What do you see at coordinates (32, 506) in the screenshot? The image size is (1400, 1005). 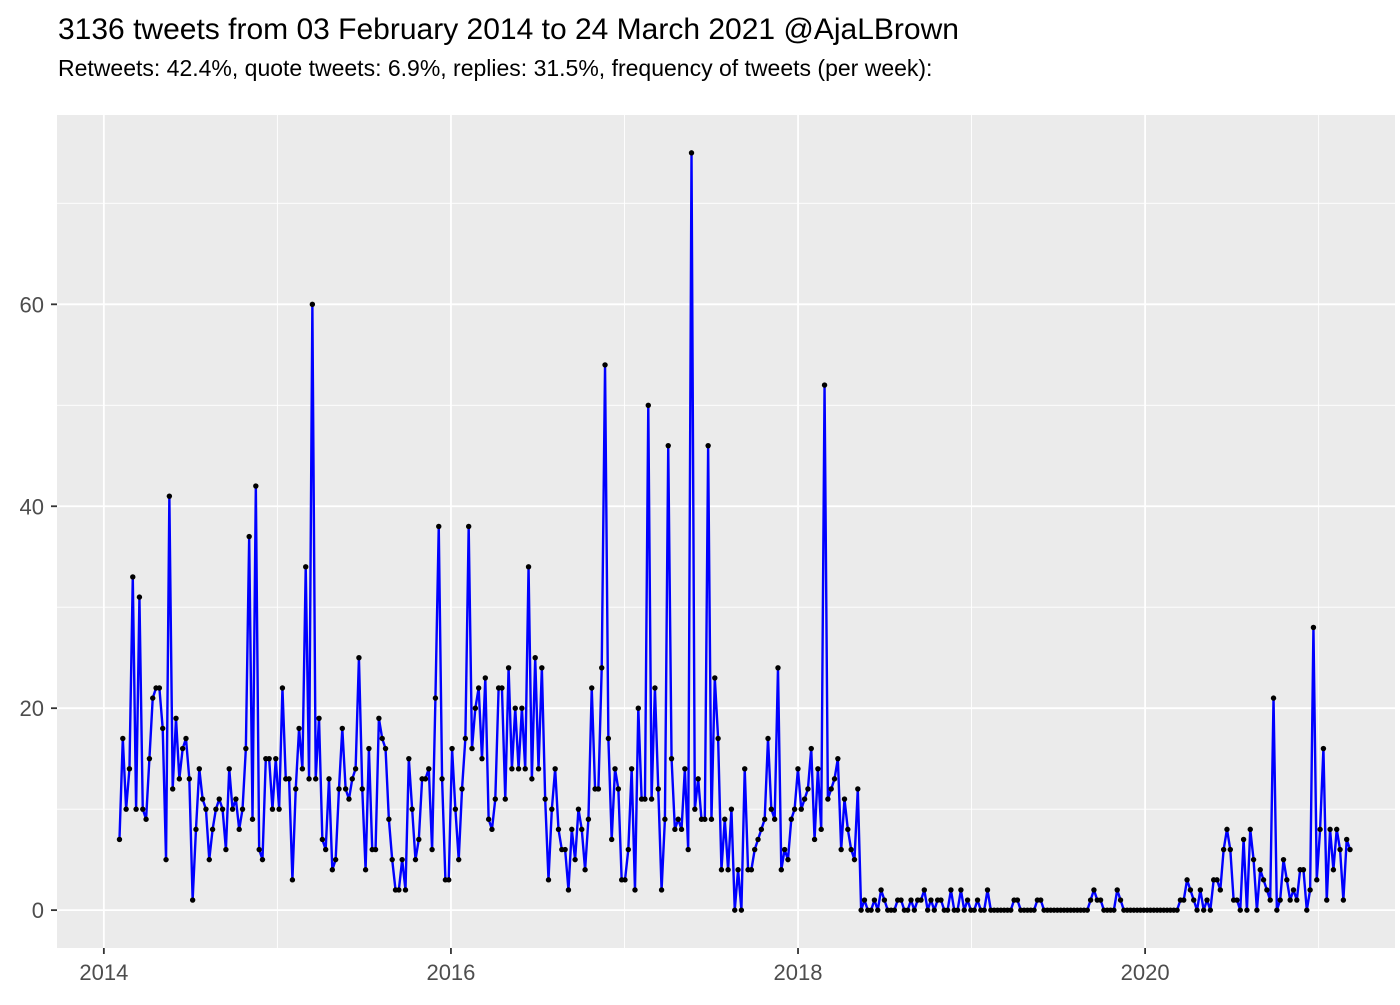 I see `y-tick-label: 40` at bounding box center [32, 506].